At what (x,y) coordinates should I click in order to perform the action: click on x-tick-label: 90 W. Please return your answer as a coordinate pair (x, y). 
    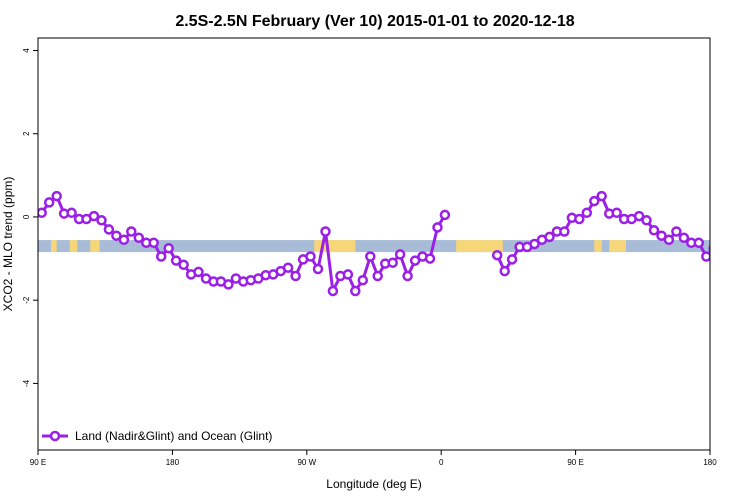
    Looking at the image, I should click on (306, 462).